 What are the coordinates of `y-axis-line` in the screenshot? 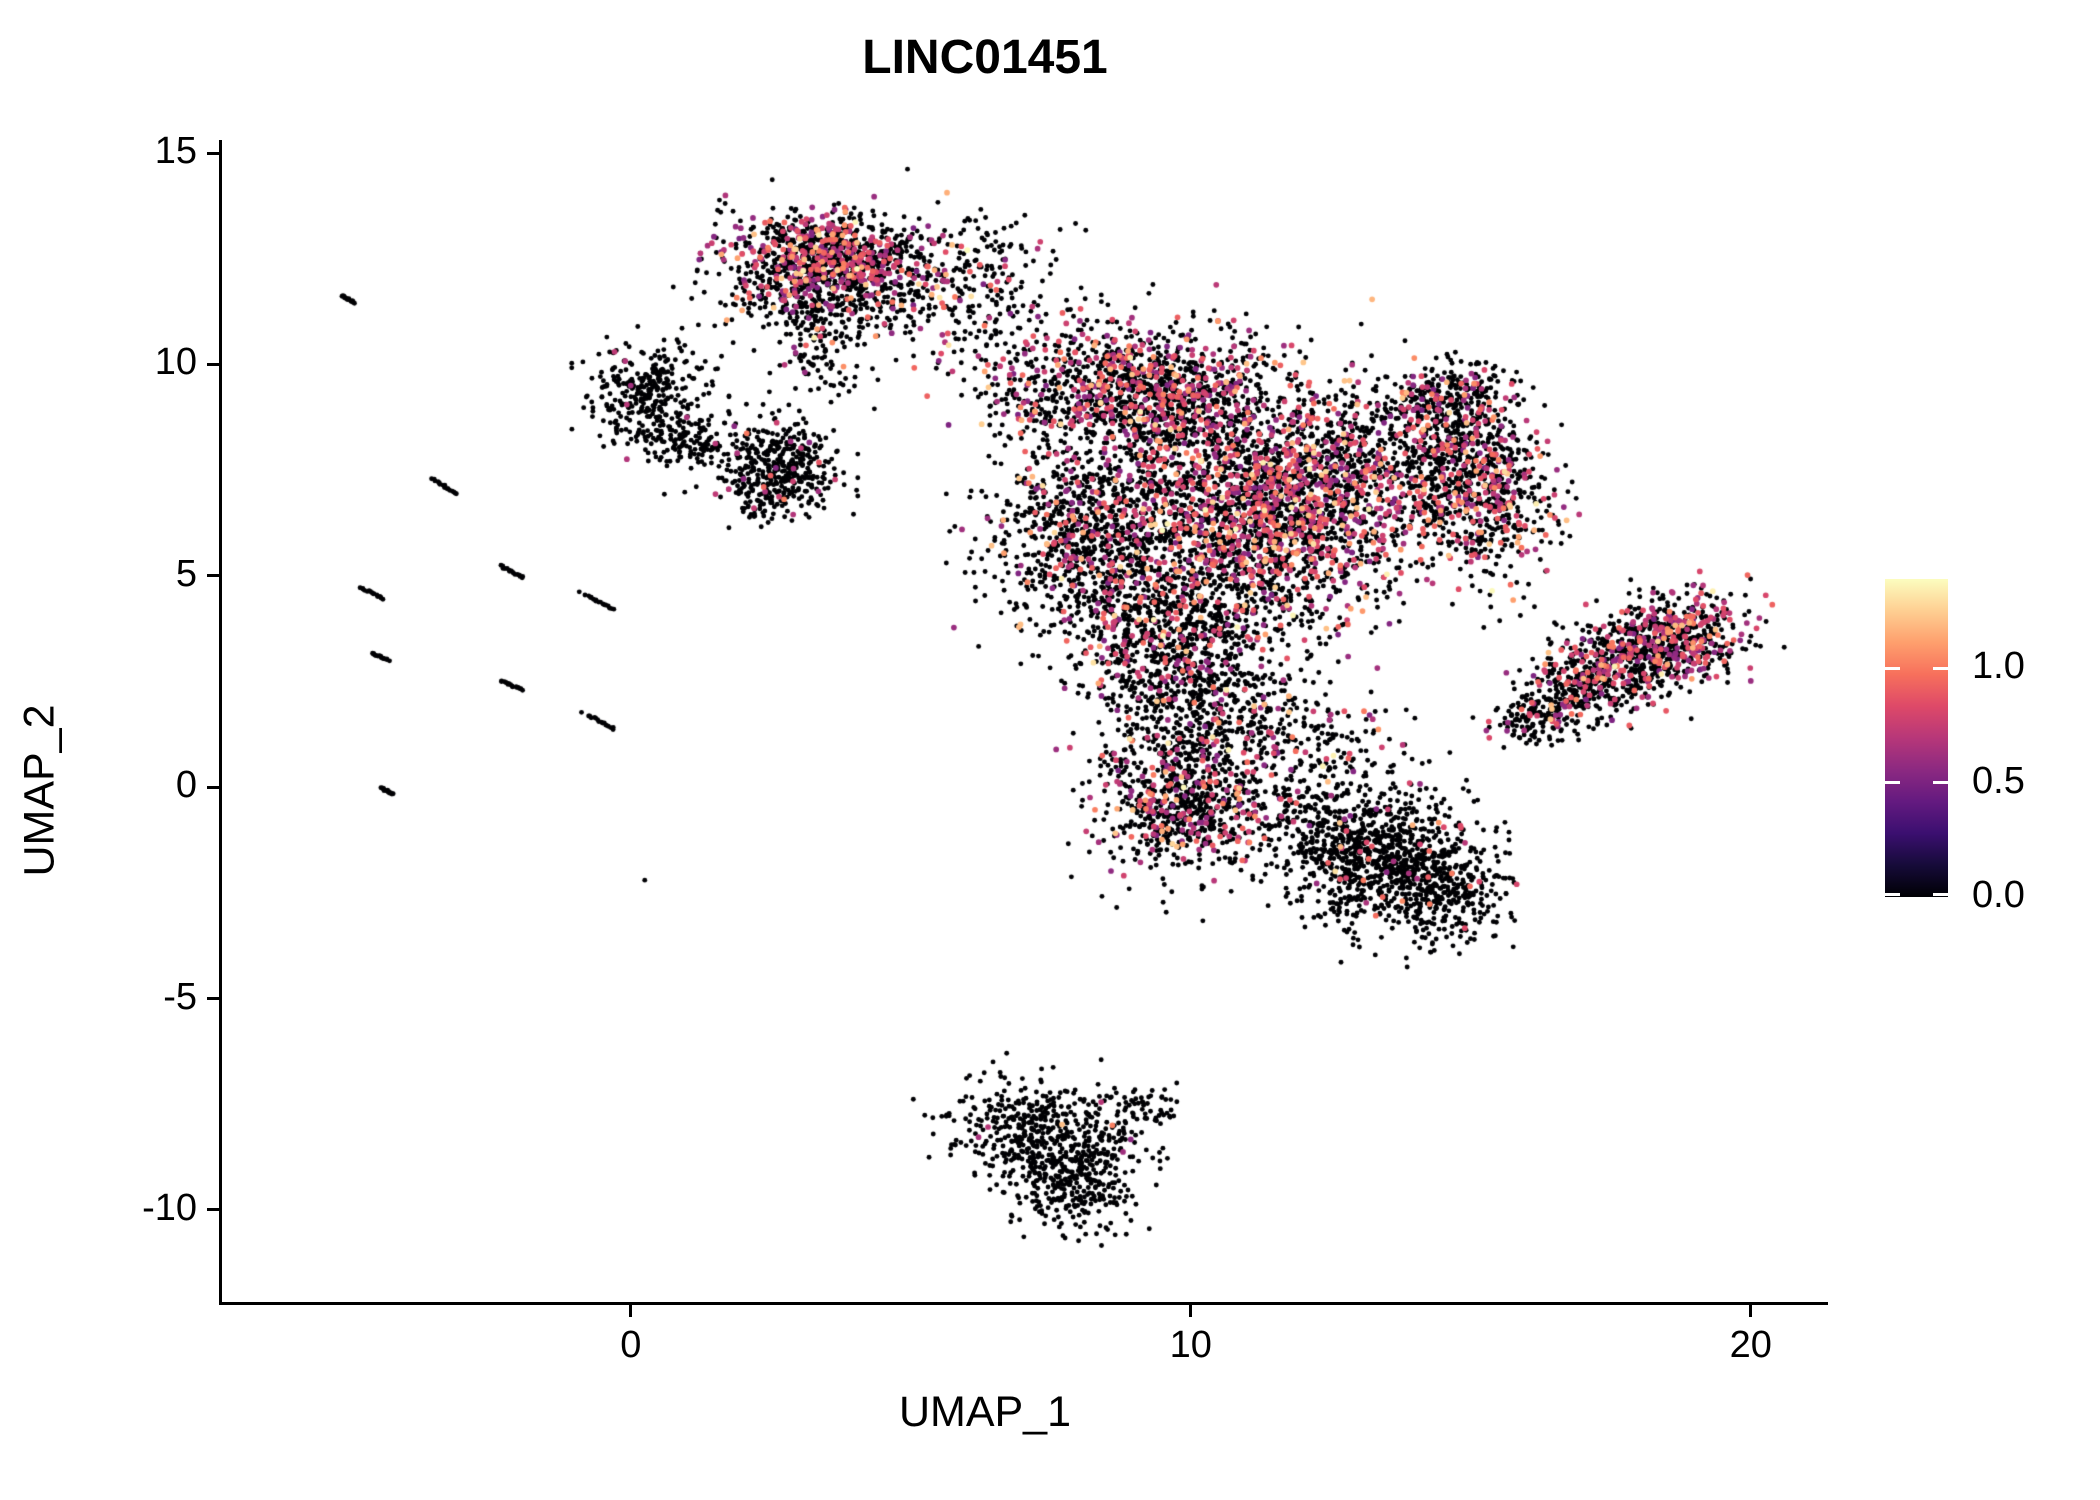 It's located at (220, 722).